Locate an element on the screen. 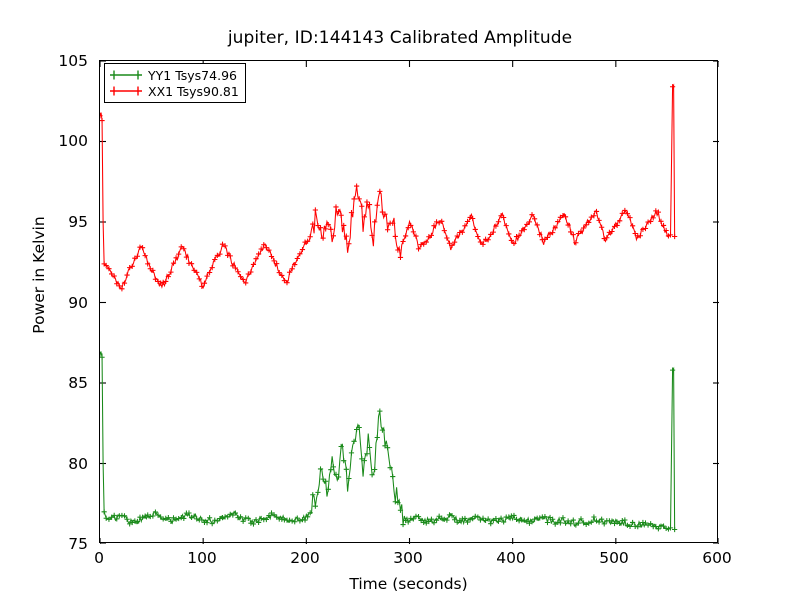 This screenshot has height=600, width=800. x-axis-label: Time (seconds) is located at coordinates (408, 584).